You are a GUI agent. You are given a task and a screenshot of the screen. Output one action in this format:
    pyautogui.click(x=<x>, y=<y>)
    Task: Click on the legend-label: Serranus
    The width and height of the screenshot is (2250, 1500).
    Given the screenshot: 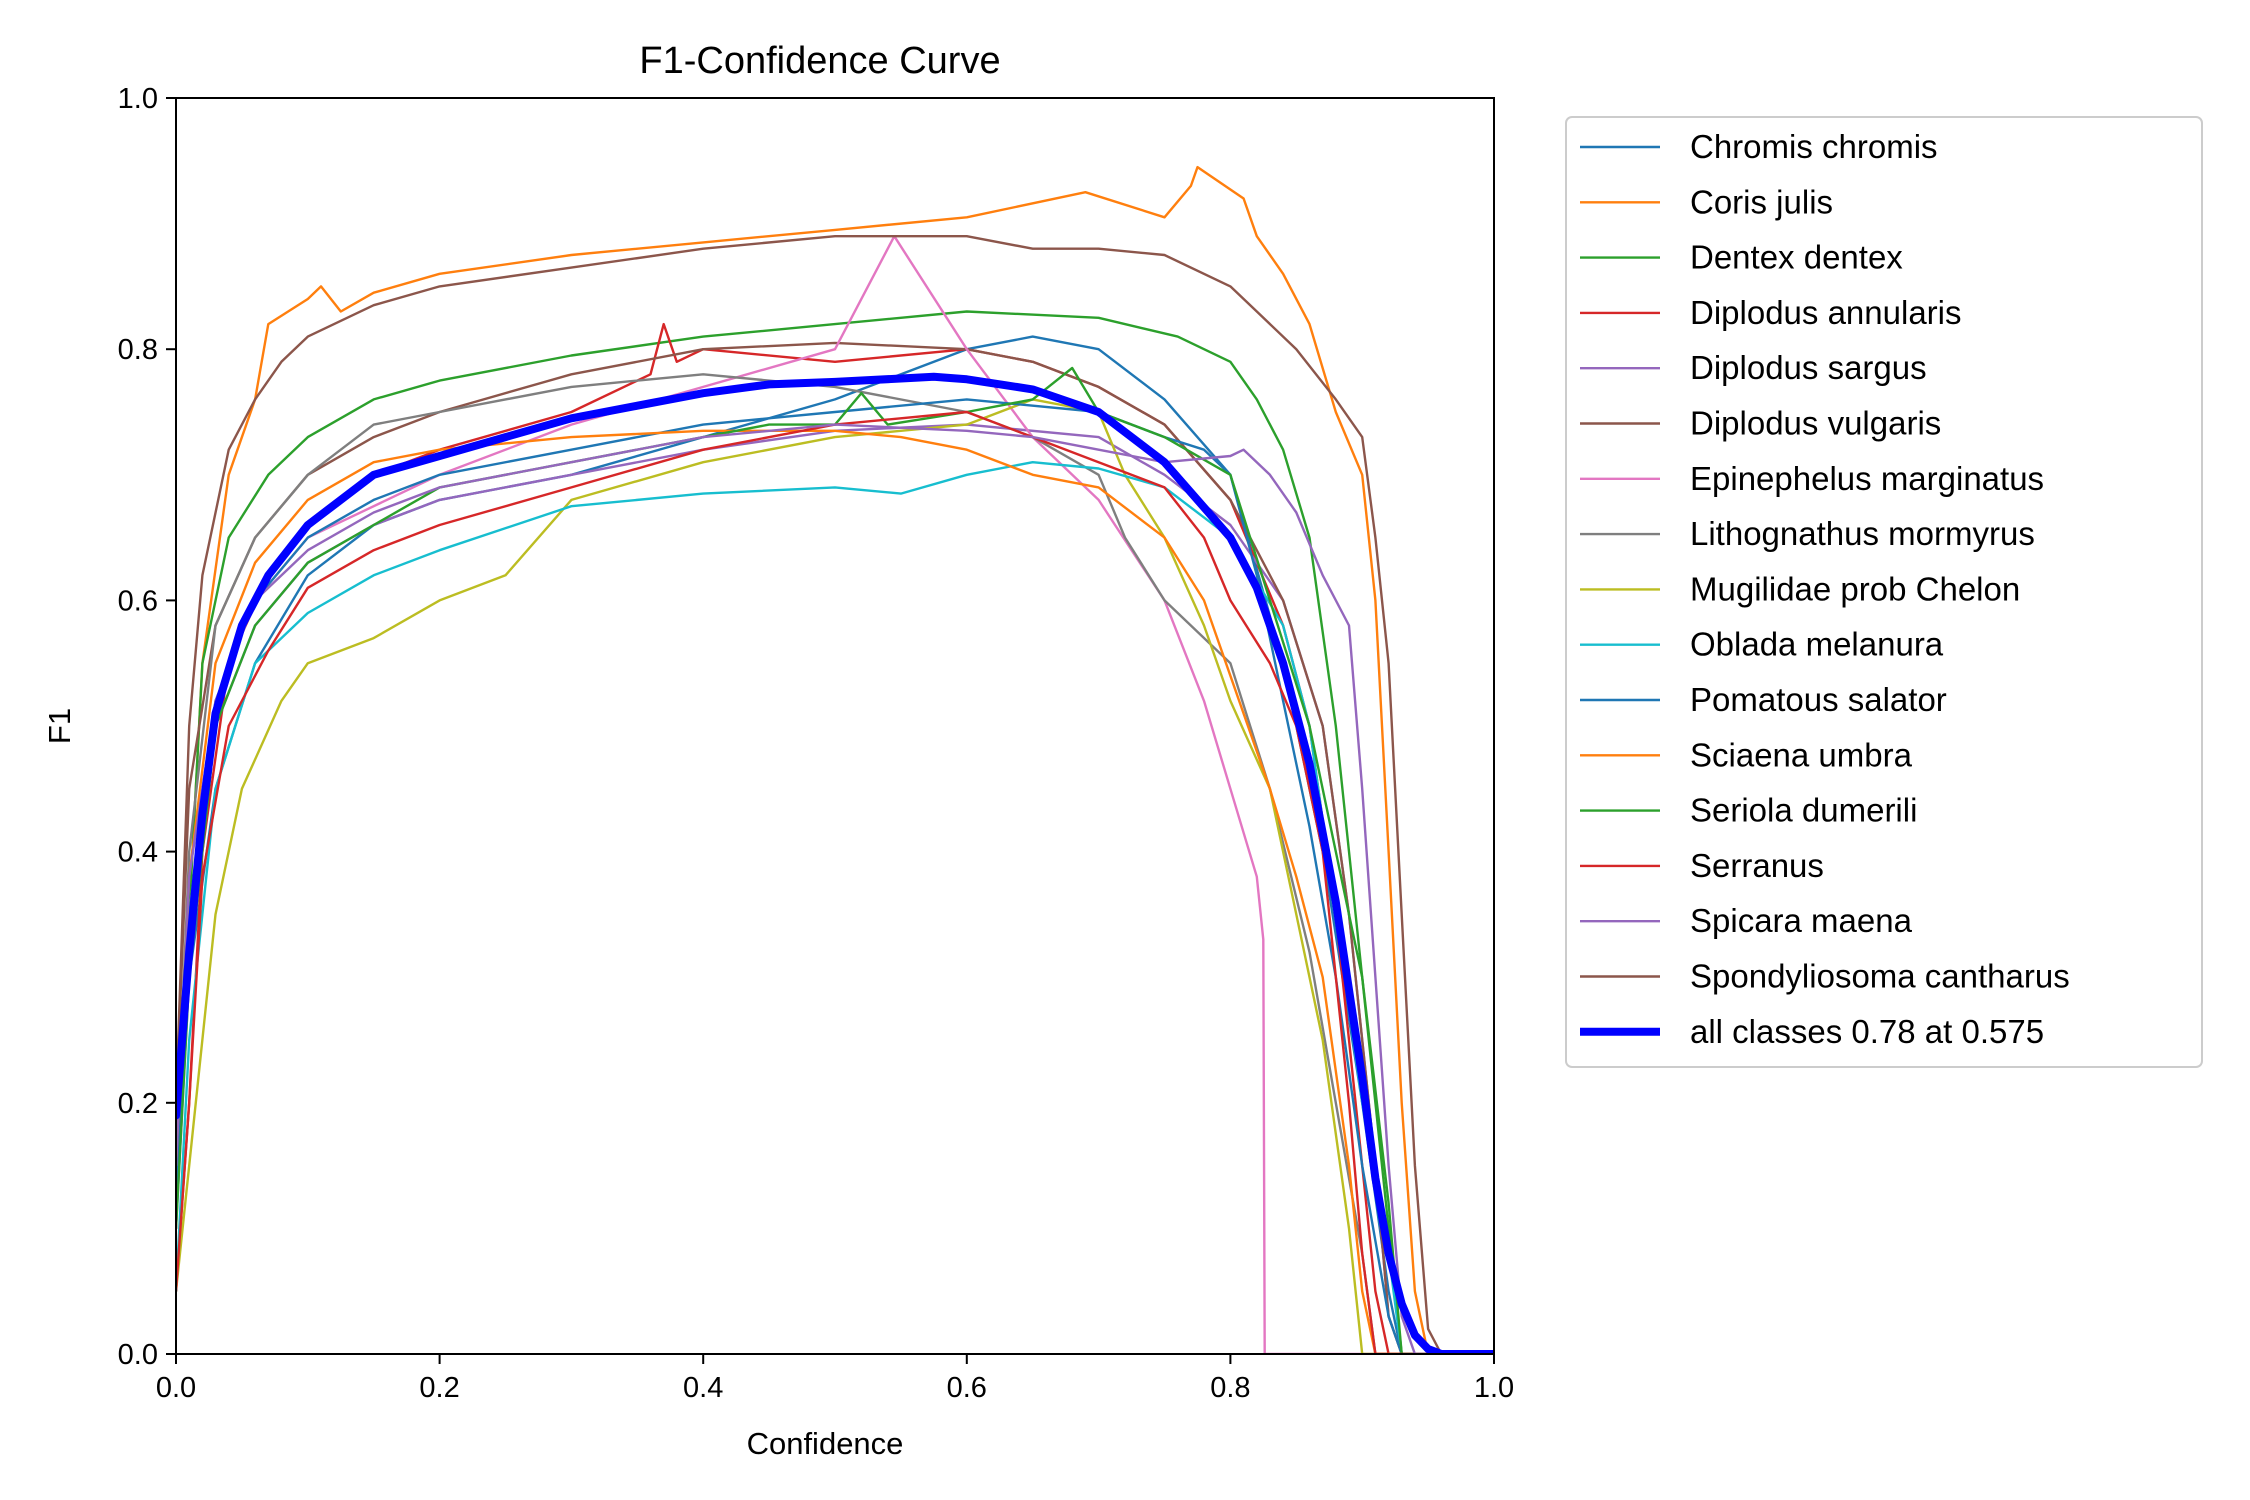 What is the action you would take?
    pyautogui.click(x=1757, y=865)
    